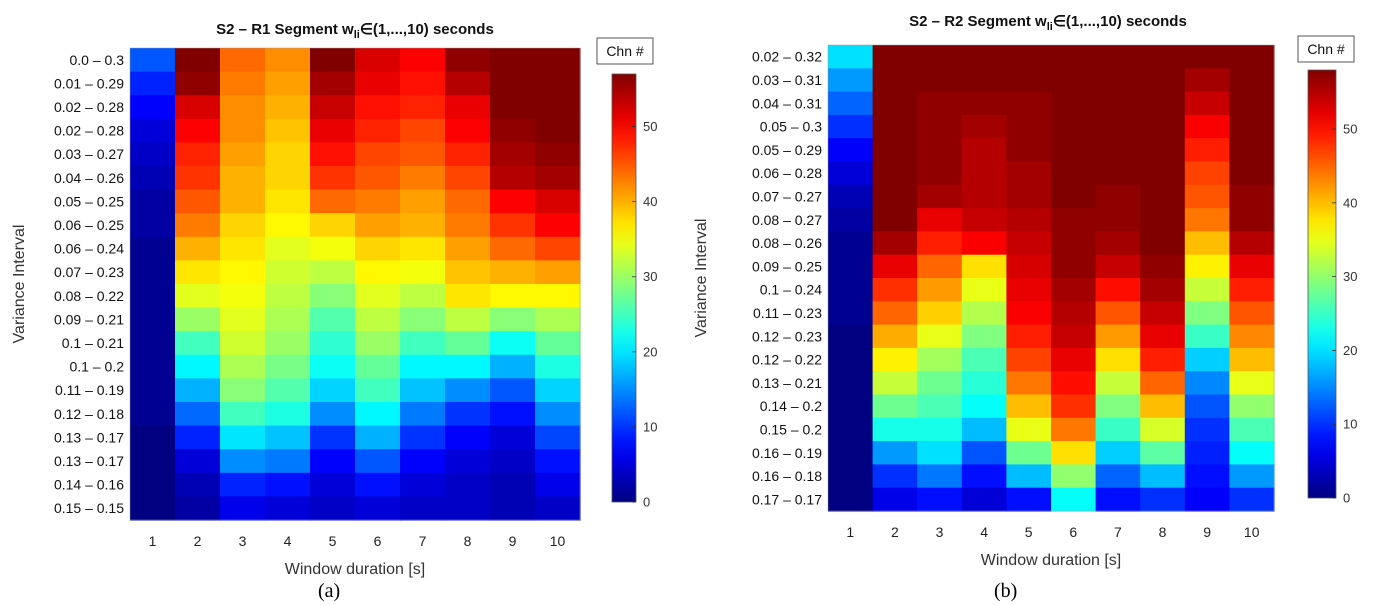  What do you see at coordinates (787, 266) in the screenshot?
I see `y-tick-label: 0.09 – 0.25` at bounding box center [787, 266].